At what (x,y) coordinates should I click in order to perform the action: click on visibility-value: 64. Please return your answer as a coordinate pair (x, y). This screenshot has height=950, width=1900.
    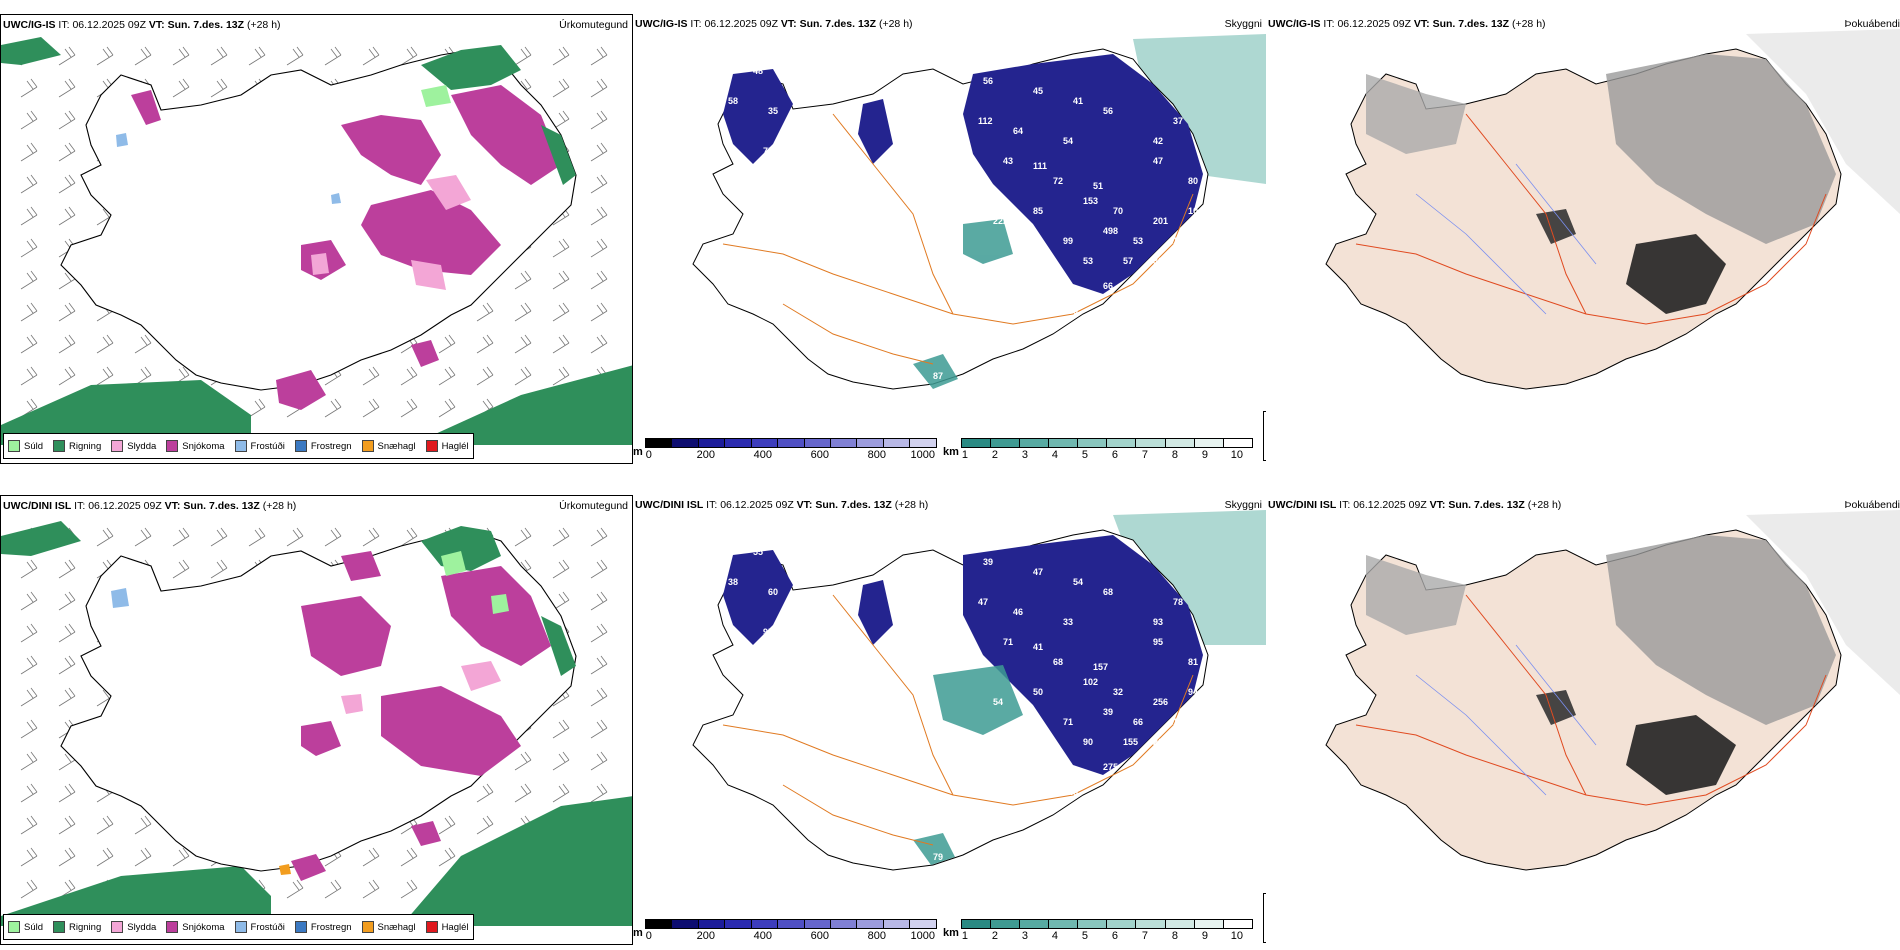
    Looking at the image, I should click on (1018, 131).